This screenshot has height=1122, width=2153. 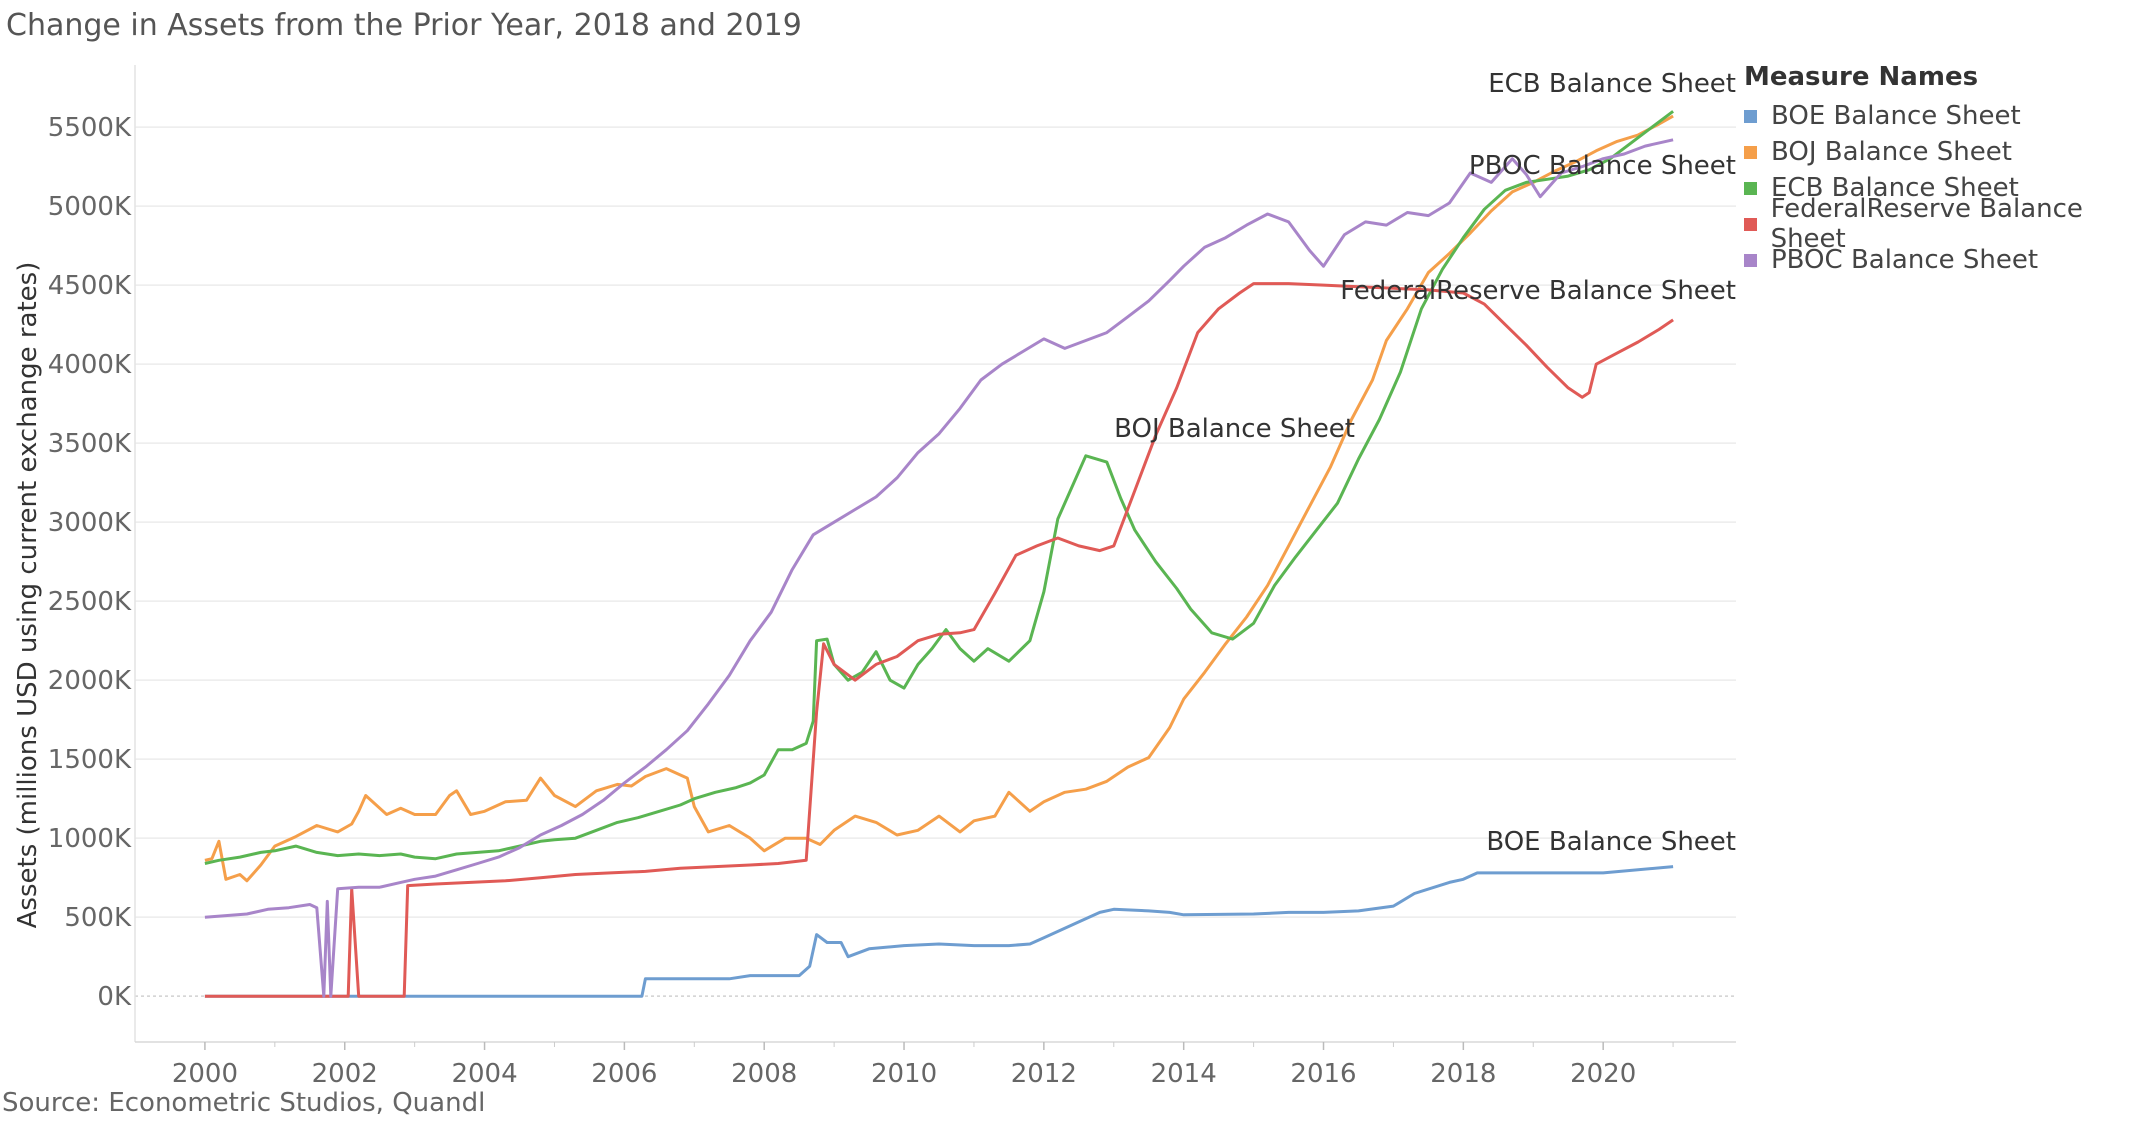 I want to click on series-label-pboc-balance-sheet: PBOC Balance Sheet, so click(x=1602, y=166).